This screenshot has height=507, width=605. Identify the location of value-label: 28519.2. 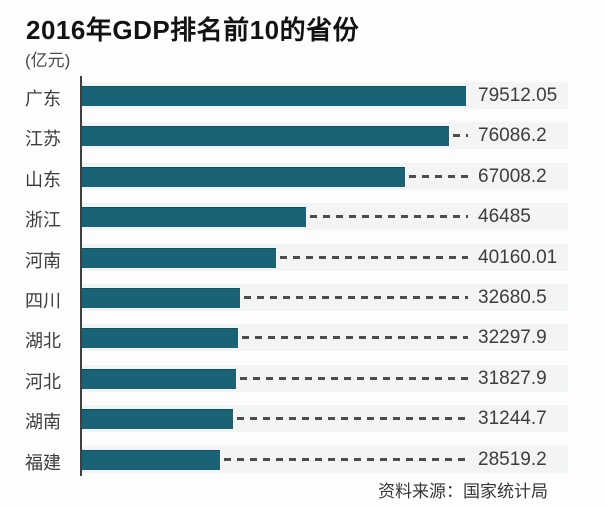
(512, 459).